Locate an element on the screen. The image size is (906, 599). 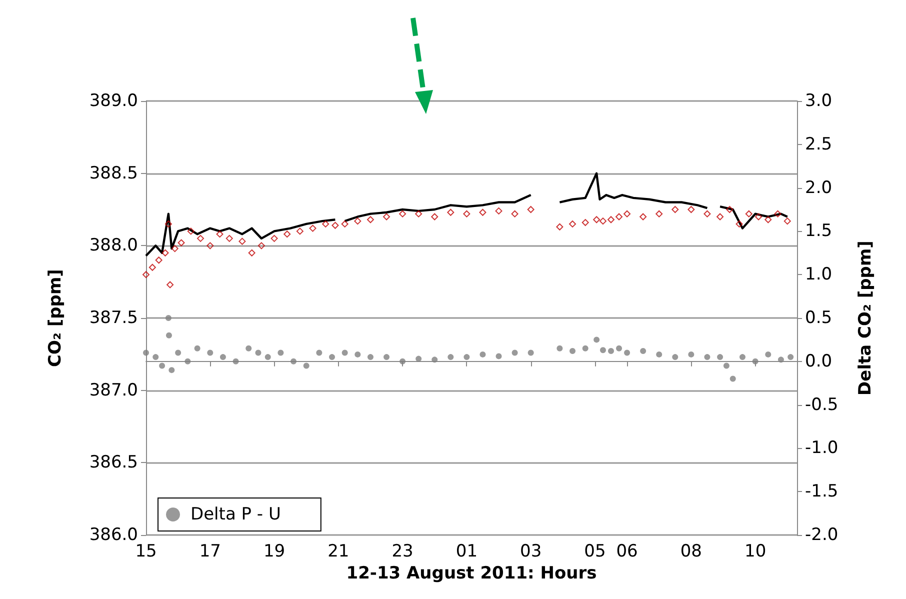
y2-tick-label: -1.0 is located at coordinates (821, 448).